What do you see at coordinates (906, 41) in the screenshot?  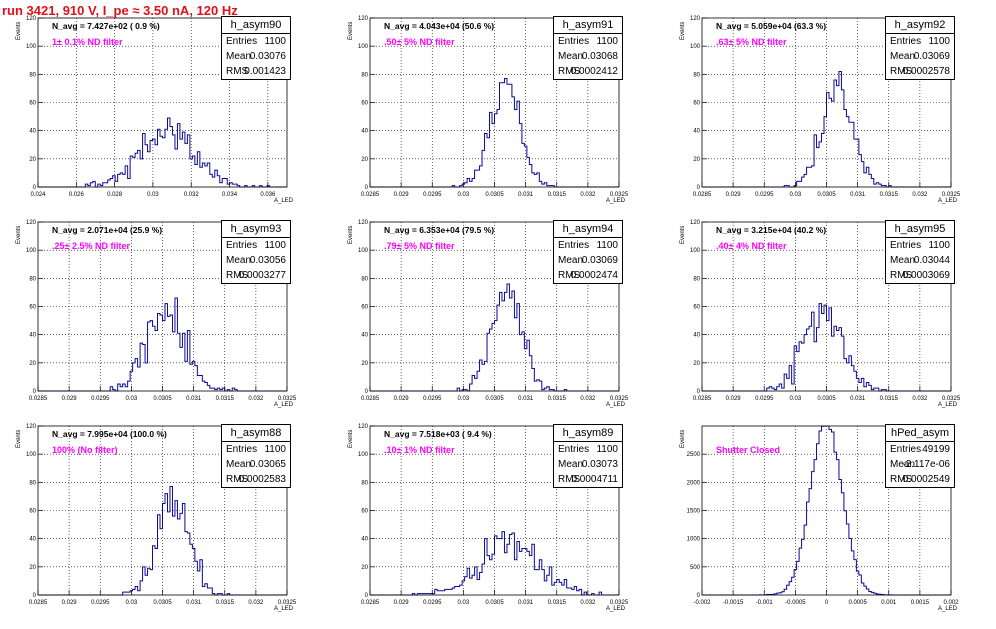 I see `stats-label: Entries` at bounding box center [906, 41].